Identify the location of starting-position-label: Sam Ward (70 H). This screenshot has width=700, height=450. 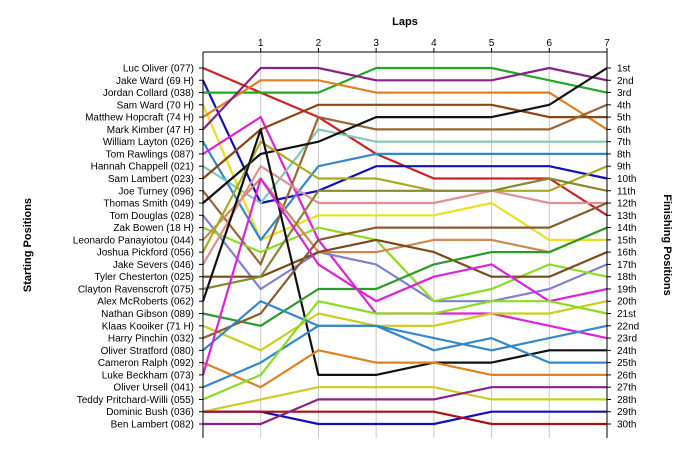
(155, 105).